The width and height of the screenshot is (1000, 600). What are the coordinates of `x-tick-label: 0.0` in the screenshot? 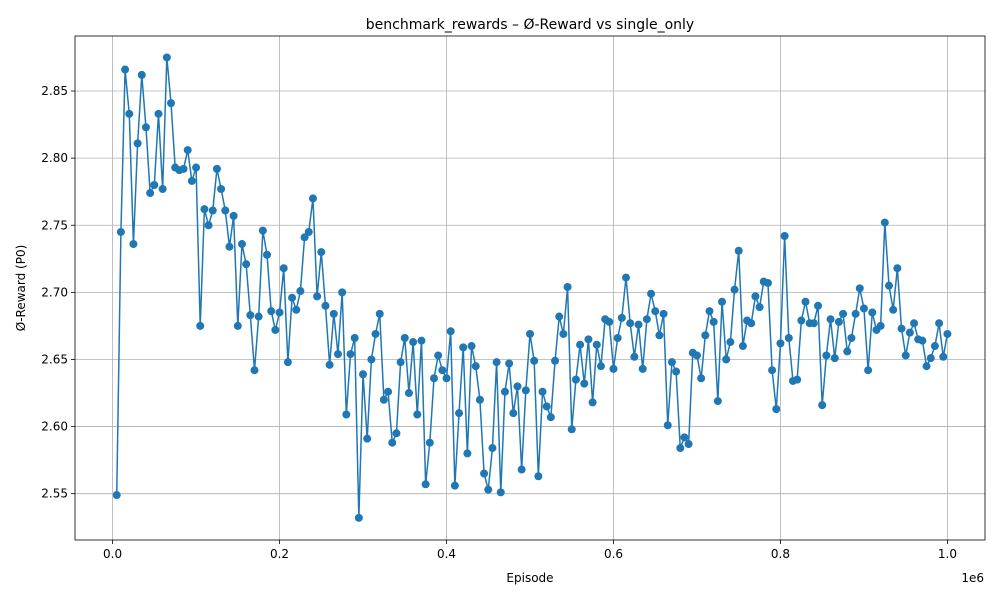 It's located at (112, 554).